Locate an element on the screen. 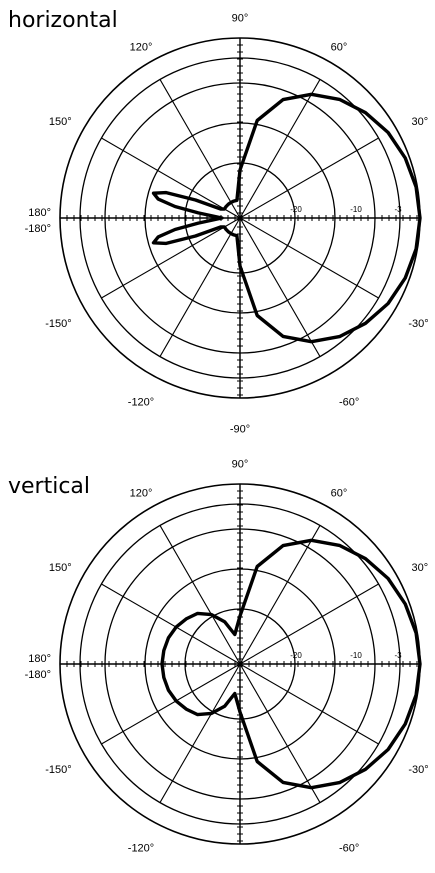  chart-title-vertical: vertical is located at coordinates (49, 486).